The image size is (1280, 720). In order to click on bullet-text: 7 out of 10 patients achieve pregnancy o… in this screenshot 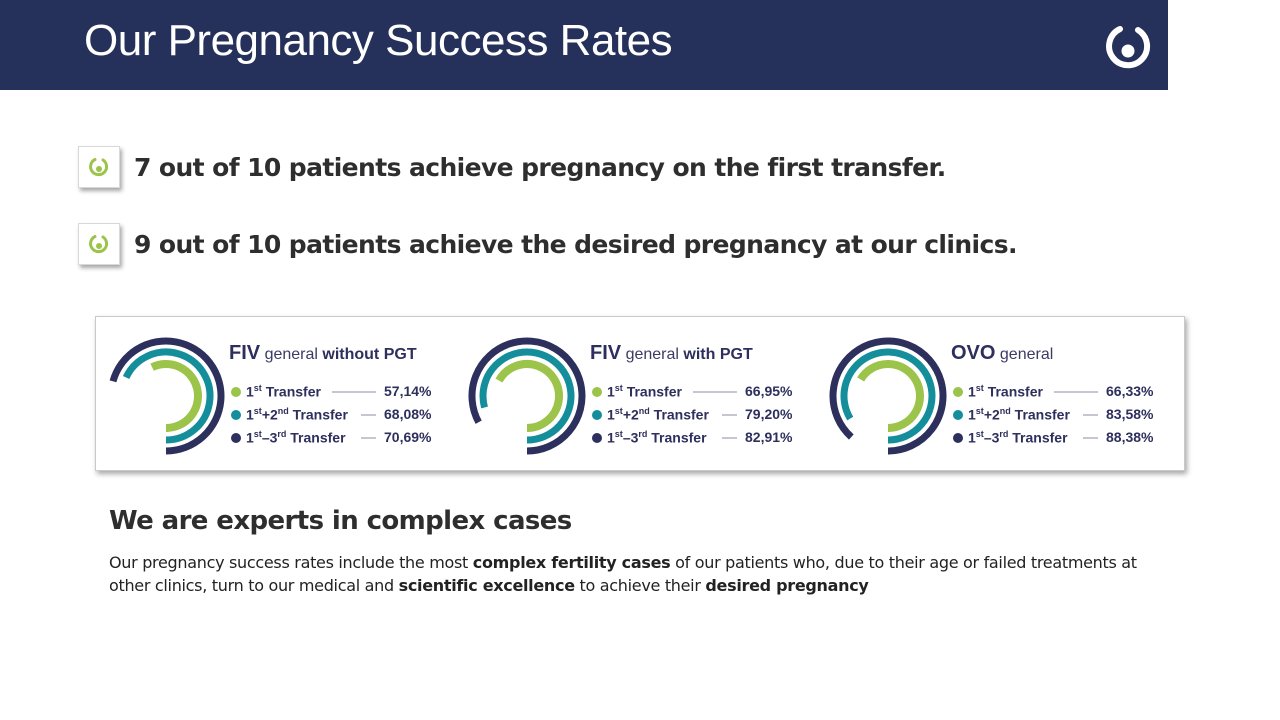, I will do `click(540, 167)`.